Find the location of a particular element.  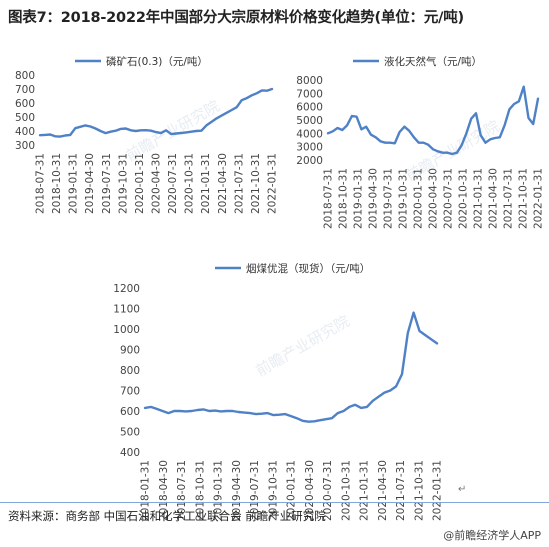

legend-label: 烟煤优混（现货）（元/吨） is located at coordinates (308, 268).